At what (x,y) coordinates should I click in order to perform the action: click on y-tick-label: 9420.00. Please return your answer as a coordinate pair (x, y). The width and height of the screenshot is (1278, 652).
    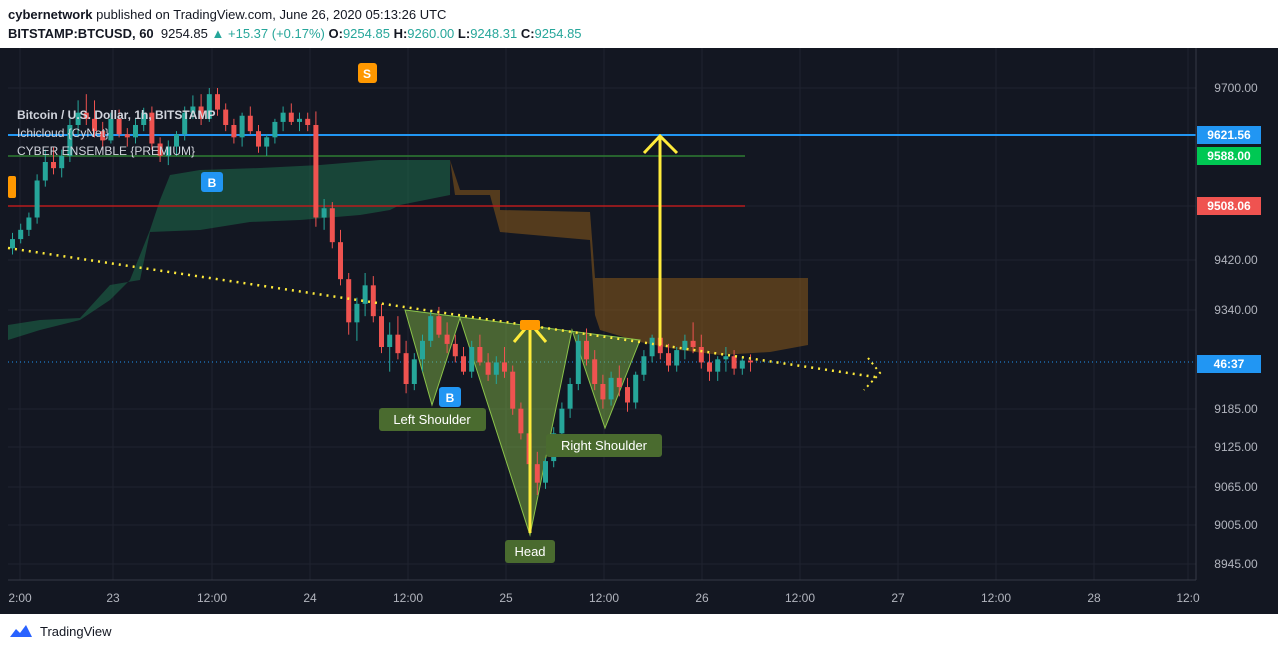
    Looking at the image, I should click on (1236, 260).